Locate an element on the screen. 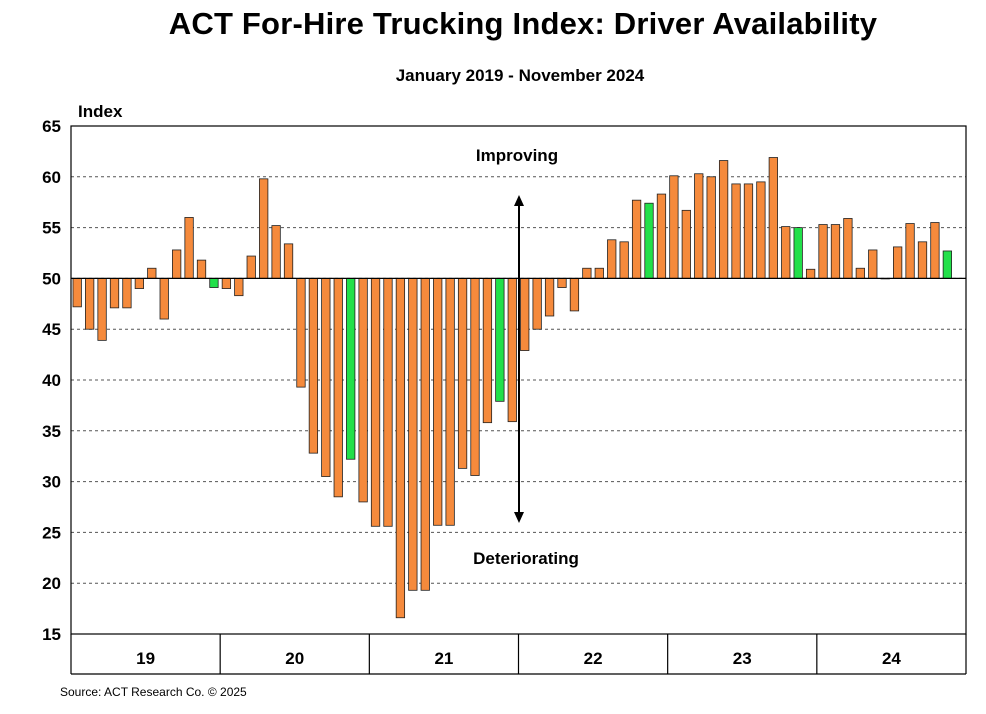  x-tick-label: 22 is located at coordinates (593, 658).